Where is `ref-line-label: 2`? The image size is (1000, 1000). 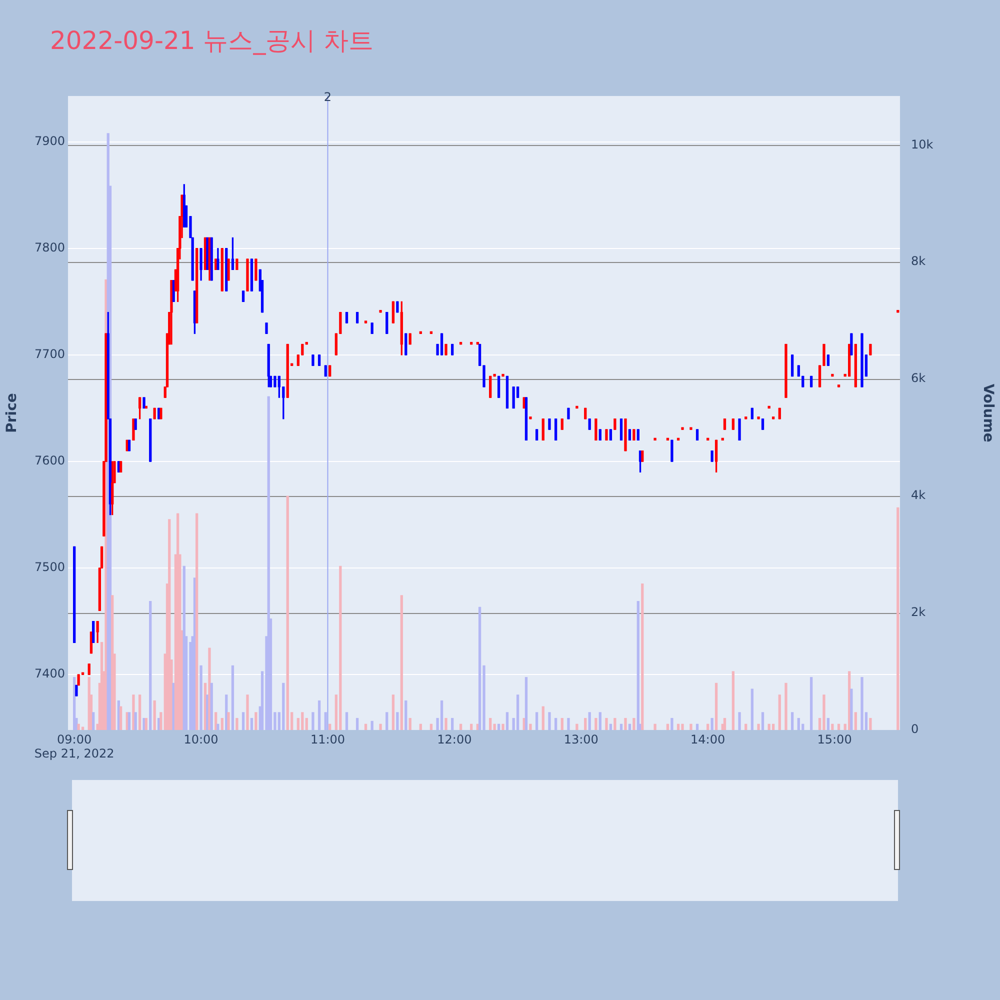
ref-line-label: 2 is located at coordinates (328, 97).